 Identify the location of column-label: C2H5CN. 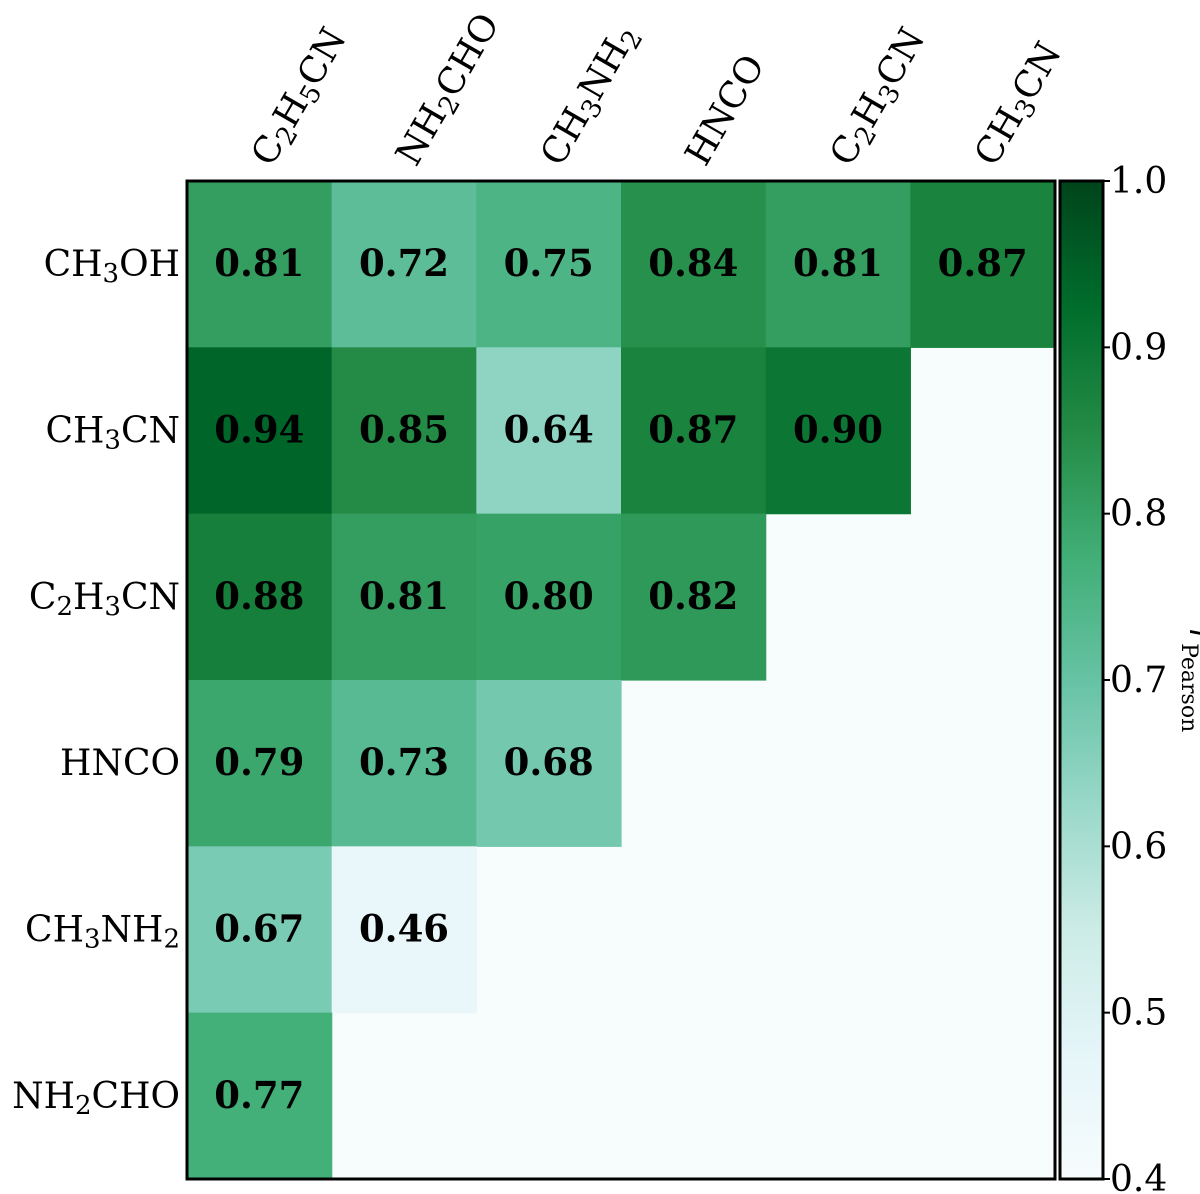
(301, 97).